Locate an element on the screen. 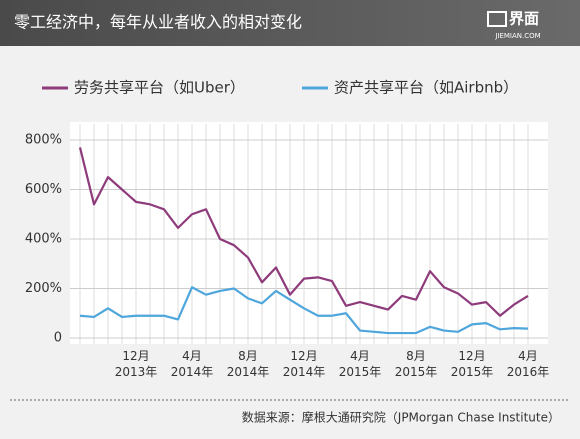 This screenshot has width=580, height=439. x-tick-label: 4月 2016年 is located at coordinates (528, 364).